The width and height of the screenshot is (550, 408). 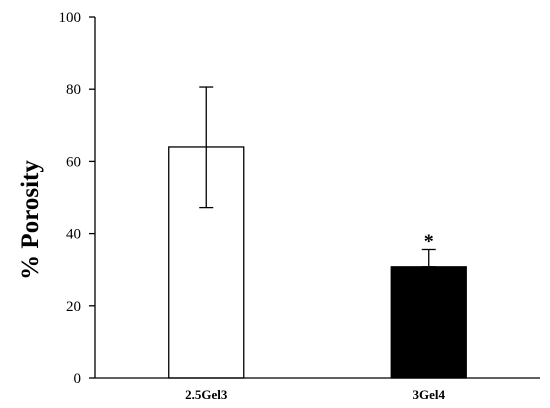 What do you see at coordinates (70, 18) in the screenshot?
I see `y-tick-label: 100` at bounding box center [70, 18].